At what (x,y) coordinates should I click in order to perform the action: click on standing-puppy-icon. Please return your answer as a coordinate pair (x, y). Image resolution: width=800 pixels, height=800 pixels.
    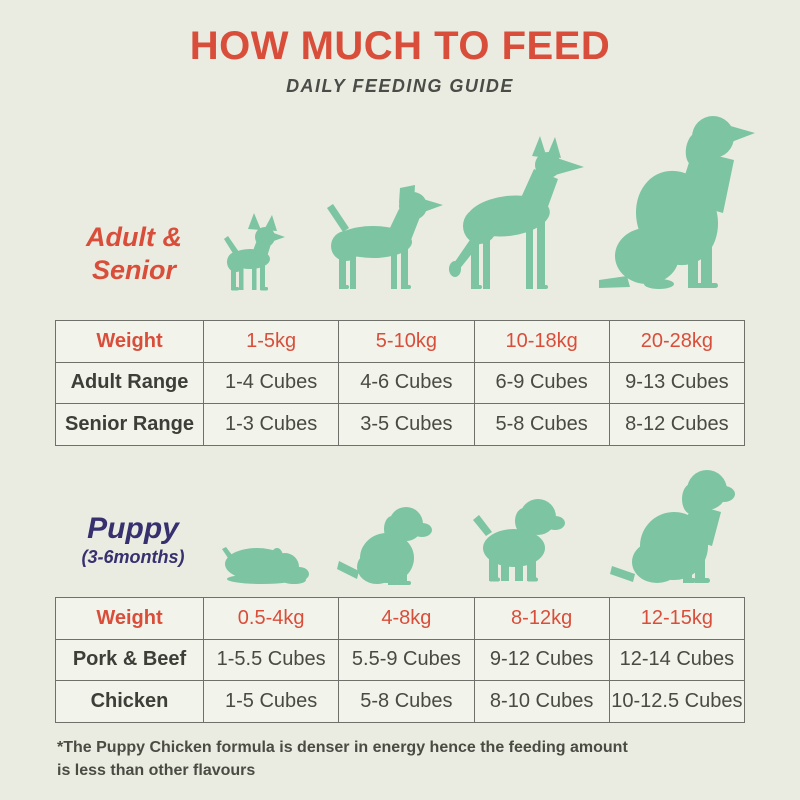
    Looking at the image, I should click on (519, 540).